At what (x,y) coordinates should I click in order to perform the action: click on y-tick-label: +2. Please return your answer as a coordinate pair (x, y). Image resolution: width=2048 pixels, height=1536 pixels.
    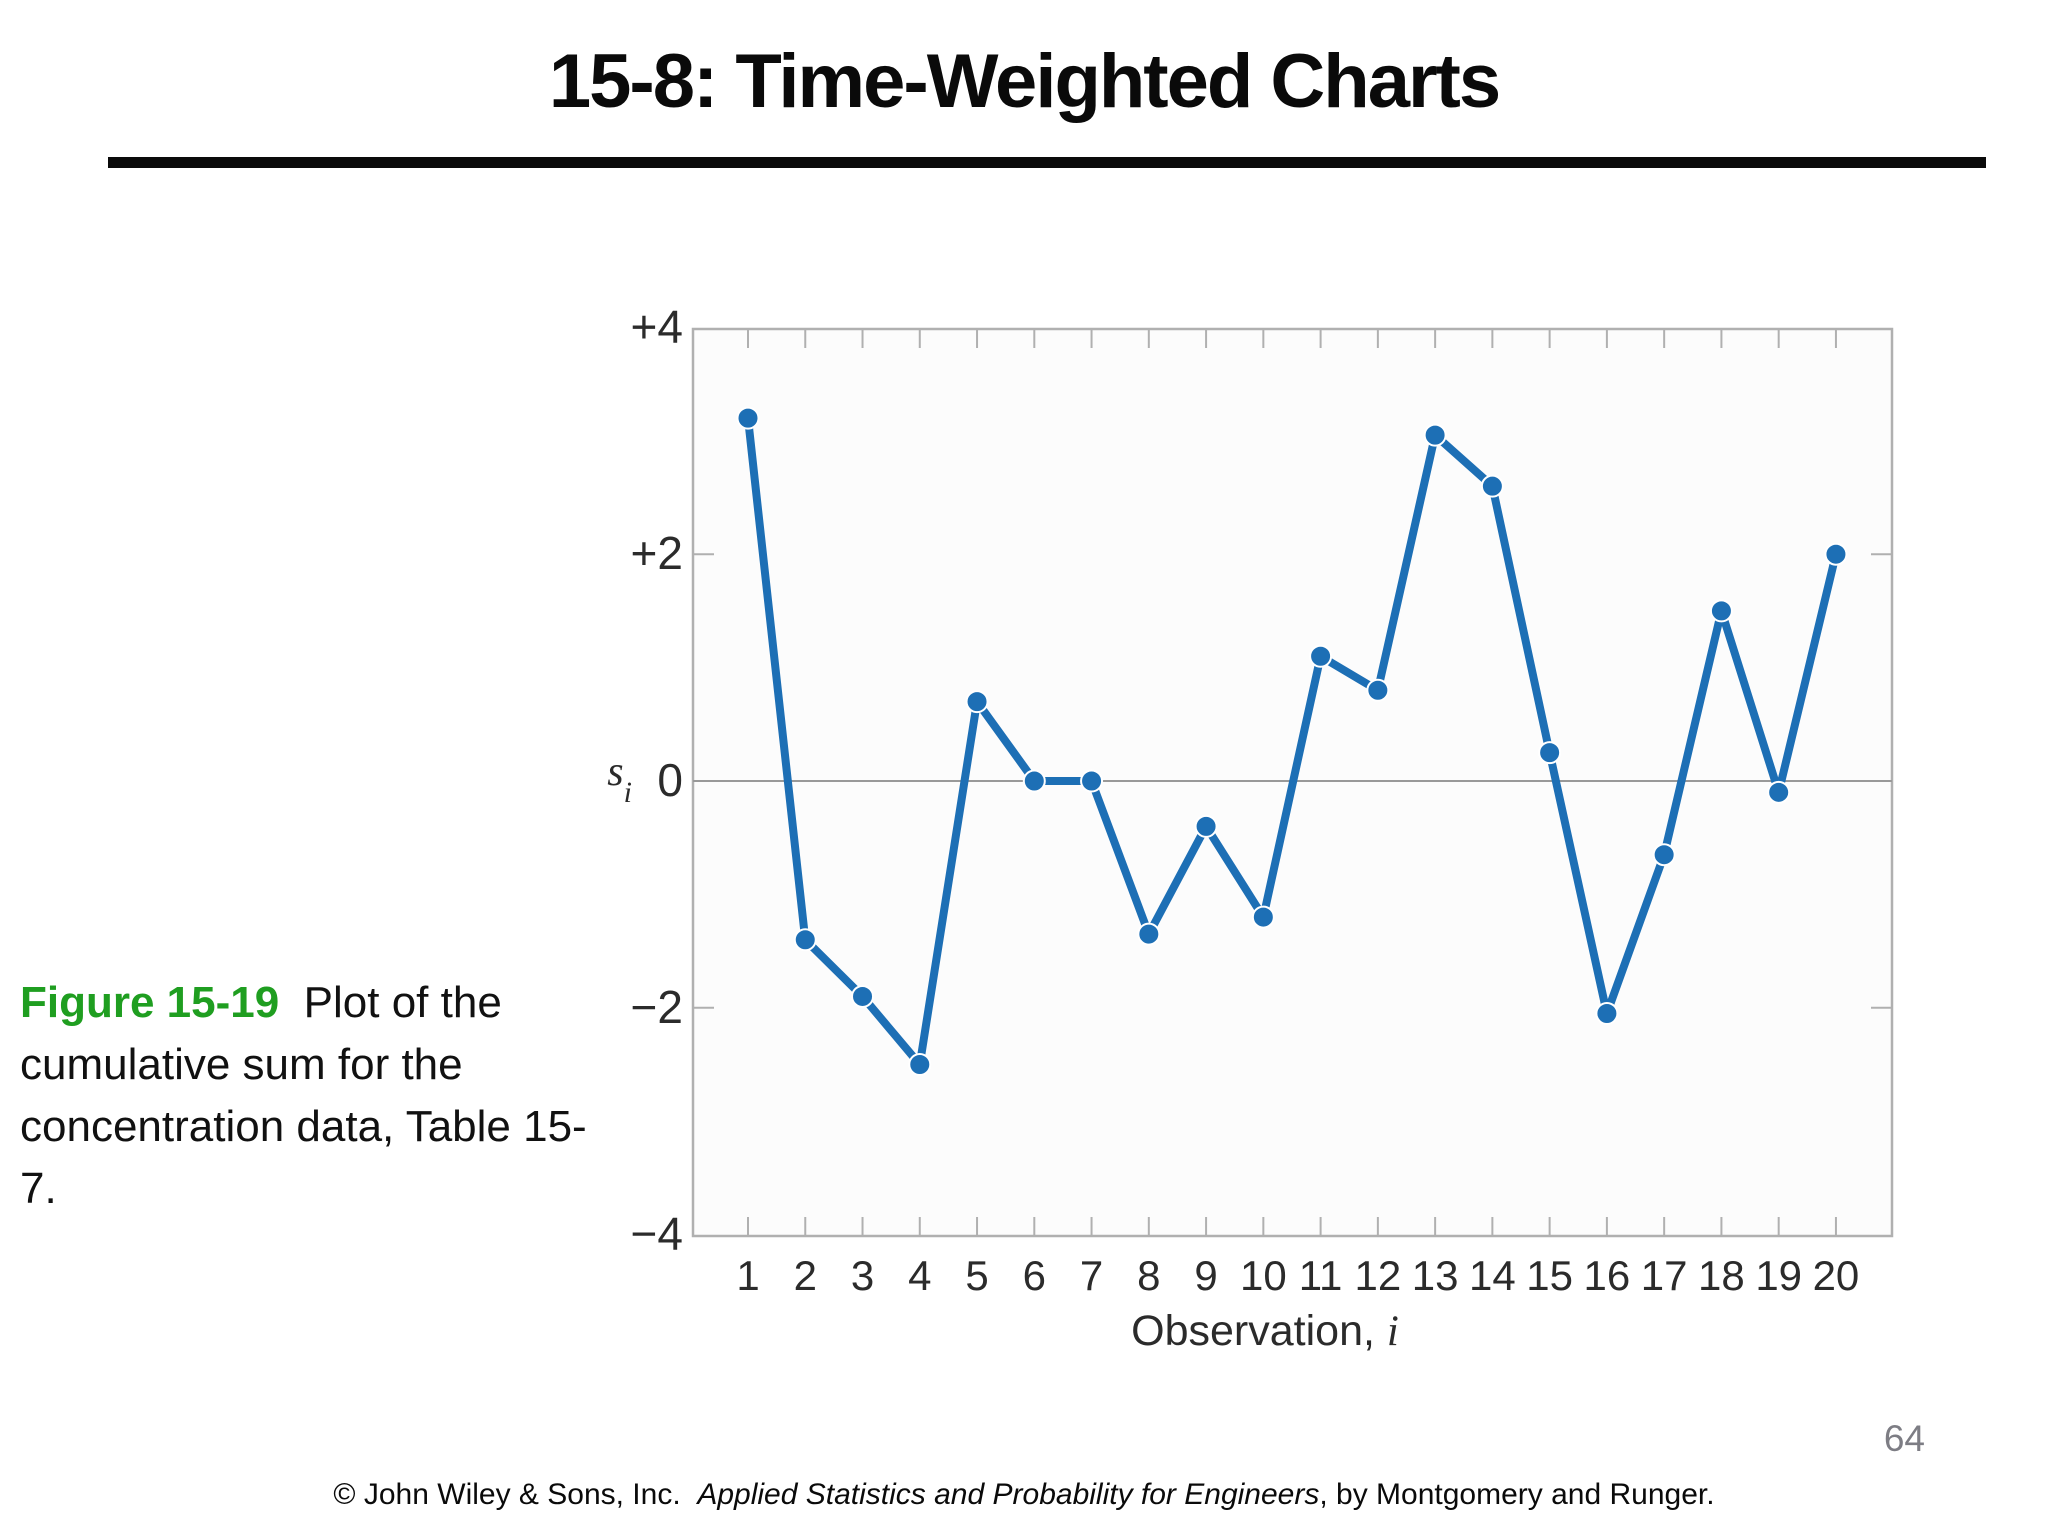
    Looking at the image, I should click on (657, 553).